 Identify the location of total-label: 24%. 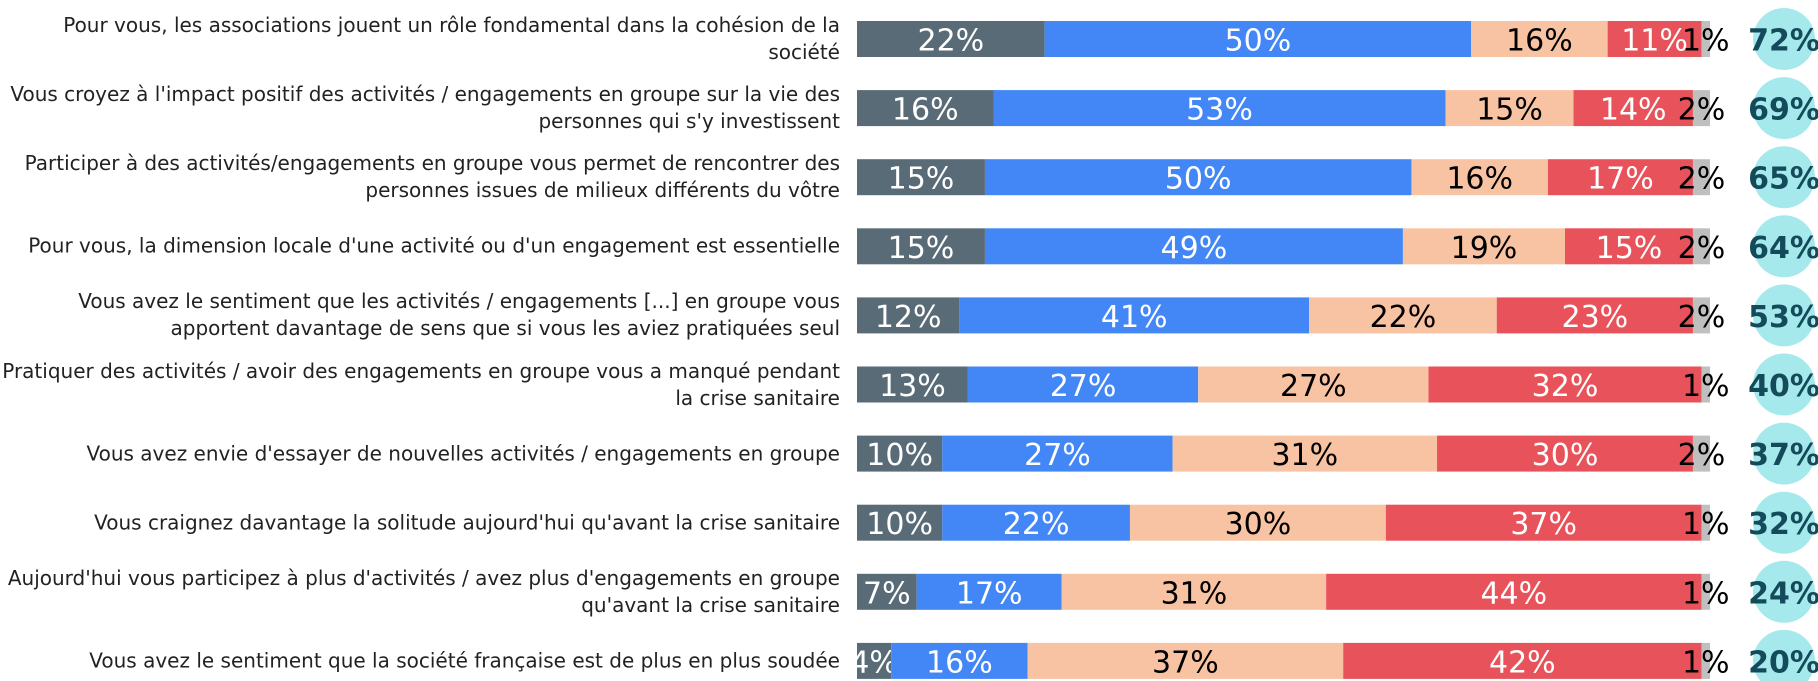
(1783, 593).